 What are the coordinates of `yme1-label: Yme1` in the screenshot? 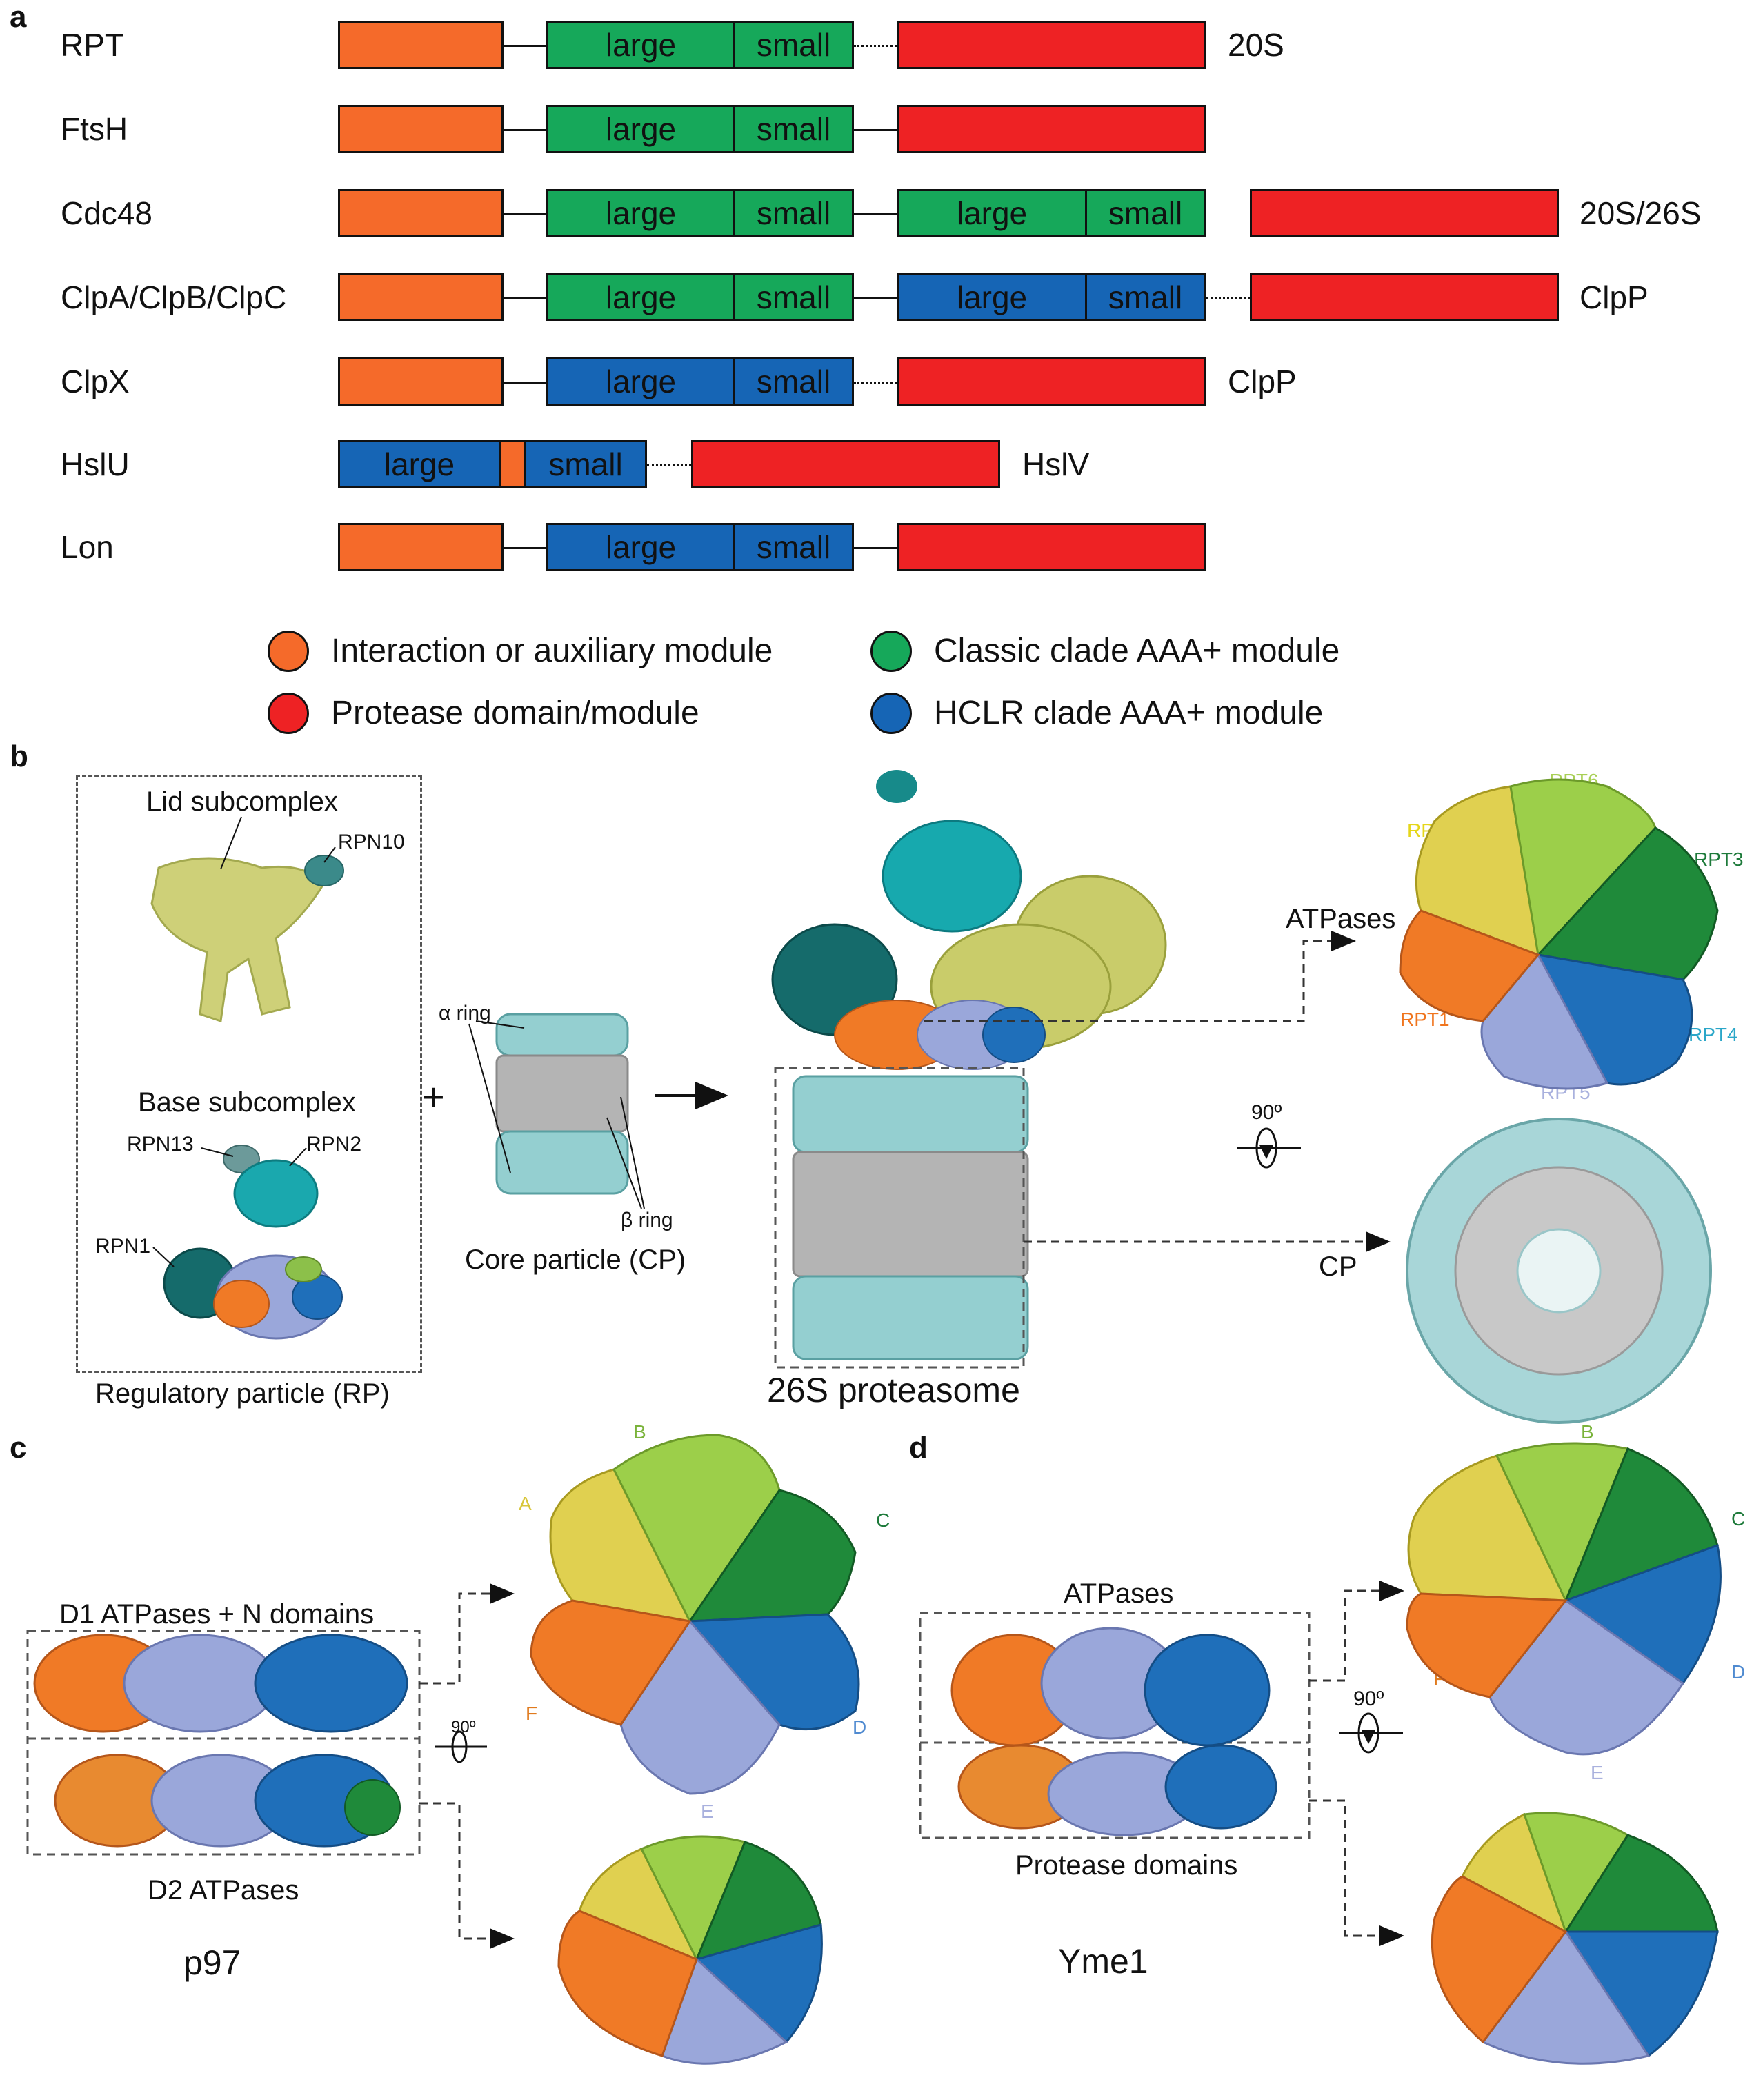 It's located at (1103, 1961).